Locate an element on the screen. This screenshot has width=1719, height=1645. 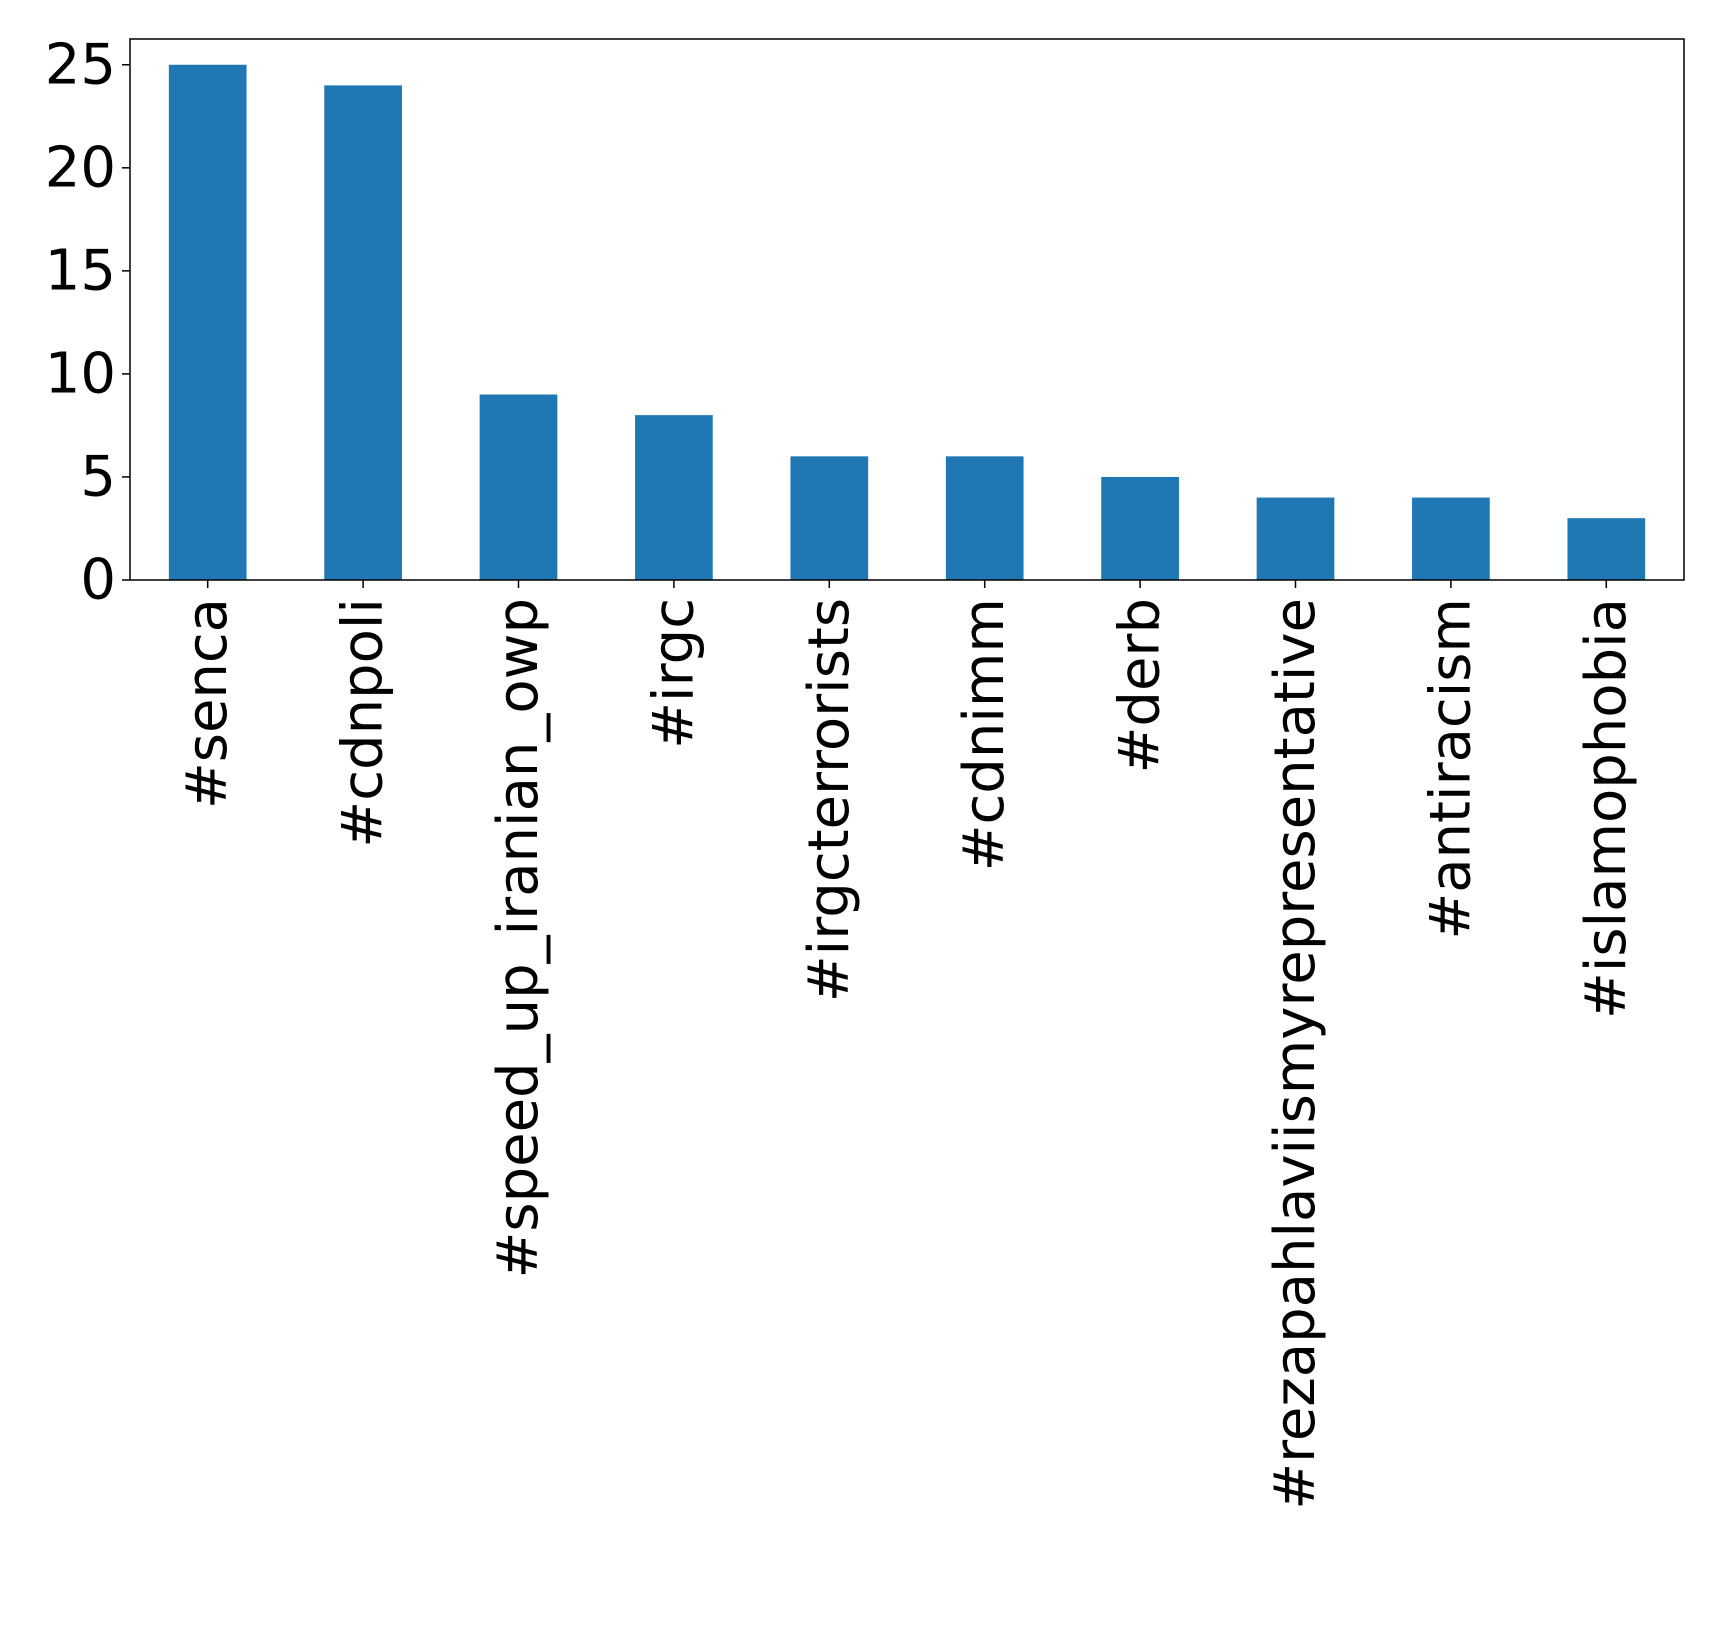
x-tick-label: #irgc is located at coordinates (673, 673).